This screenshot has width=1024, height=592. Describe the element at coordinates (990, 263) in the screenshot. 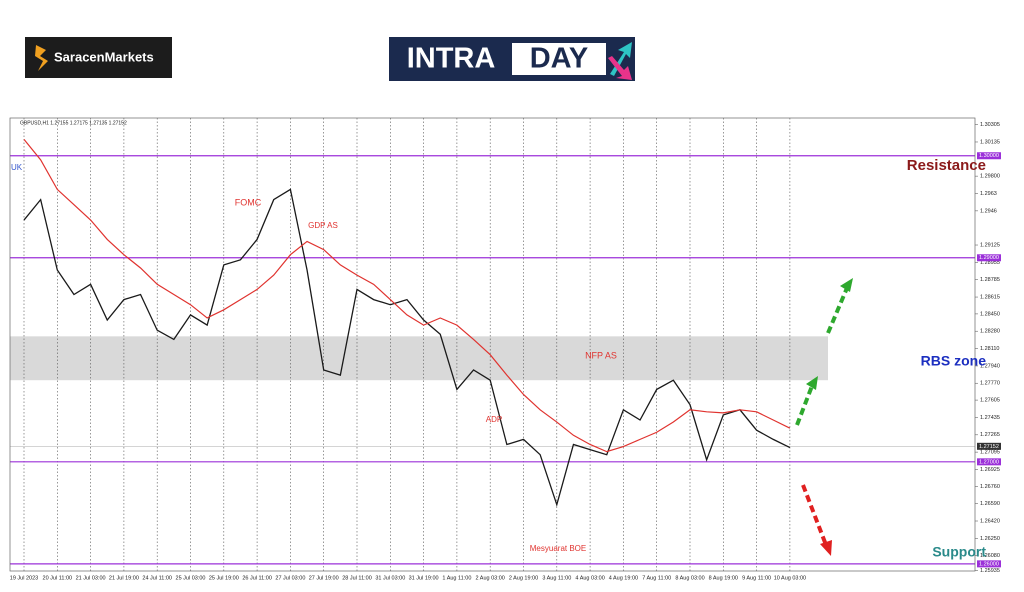

I see `y-tick-label: 1.28955` at that location.